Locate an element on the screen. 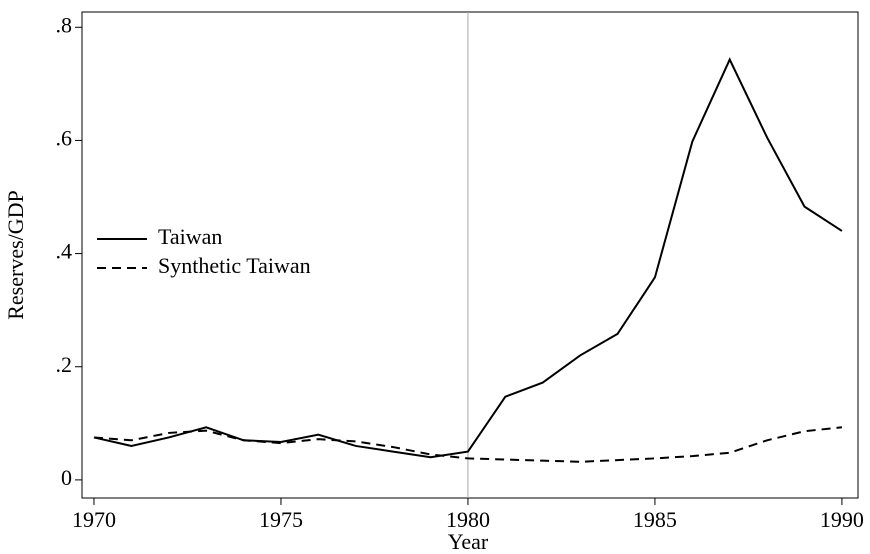  y-tick-label: .4 is located at coordinates (64, 251).